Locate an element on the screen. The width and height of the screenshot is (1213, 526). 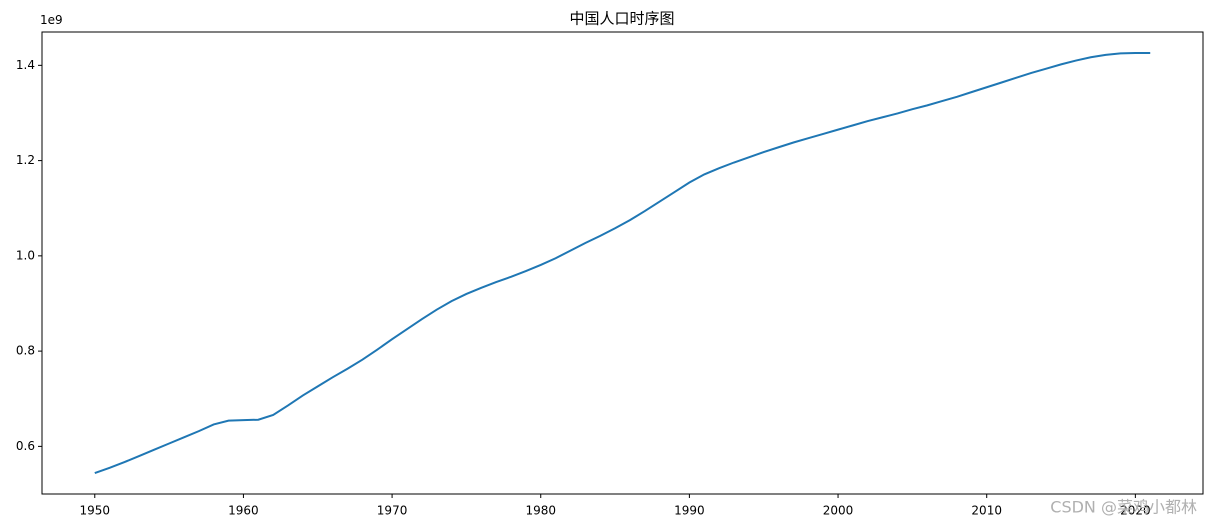
y-tick-label: 1.4 is located at coordinates (25, 65).